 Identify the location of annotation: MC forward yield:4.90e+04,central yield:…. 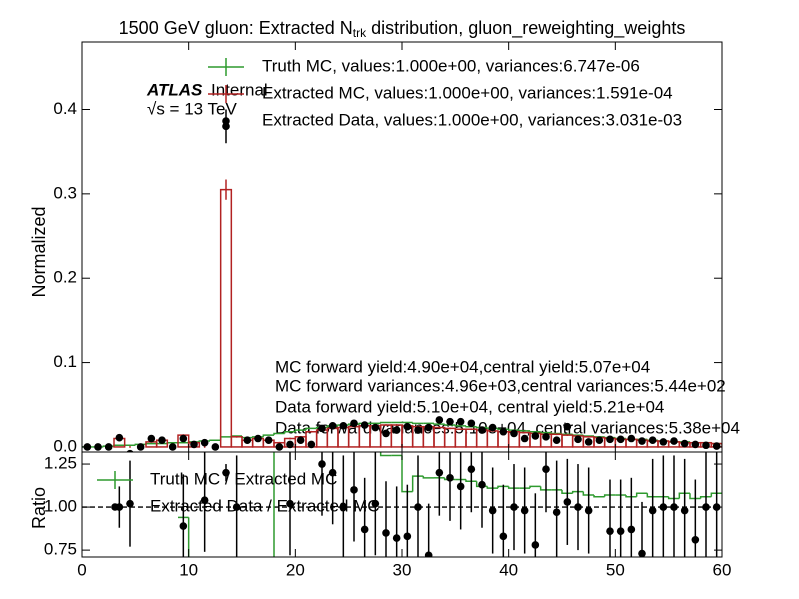
(462, 366).